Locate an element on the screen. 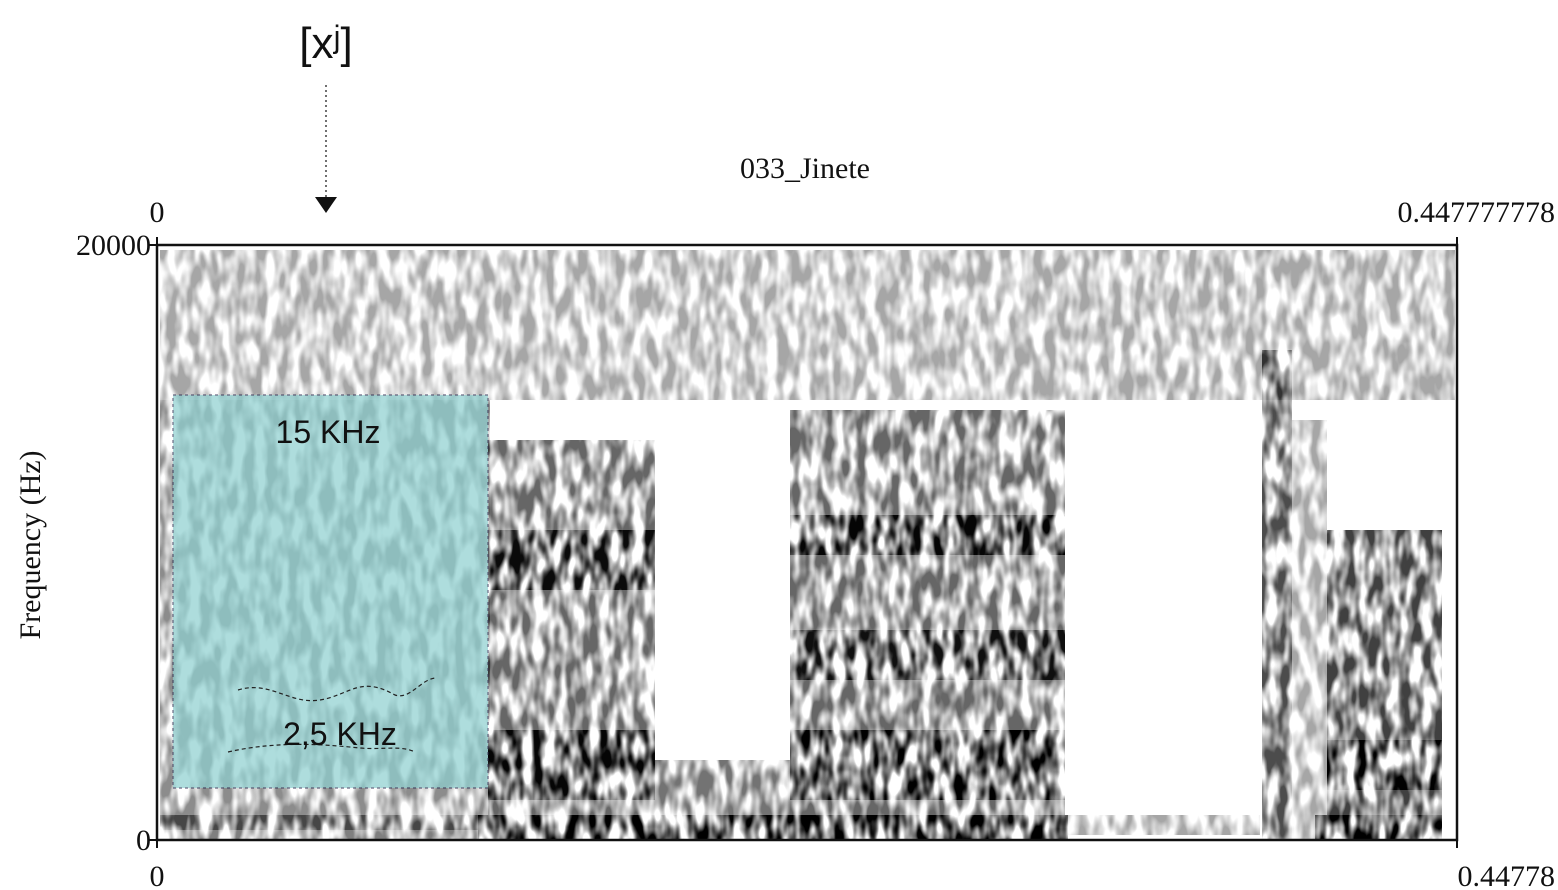 The image size is (1558, 890). annotation: 2,5 KHz is located at coordinates (340, 734).